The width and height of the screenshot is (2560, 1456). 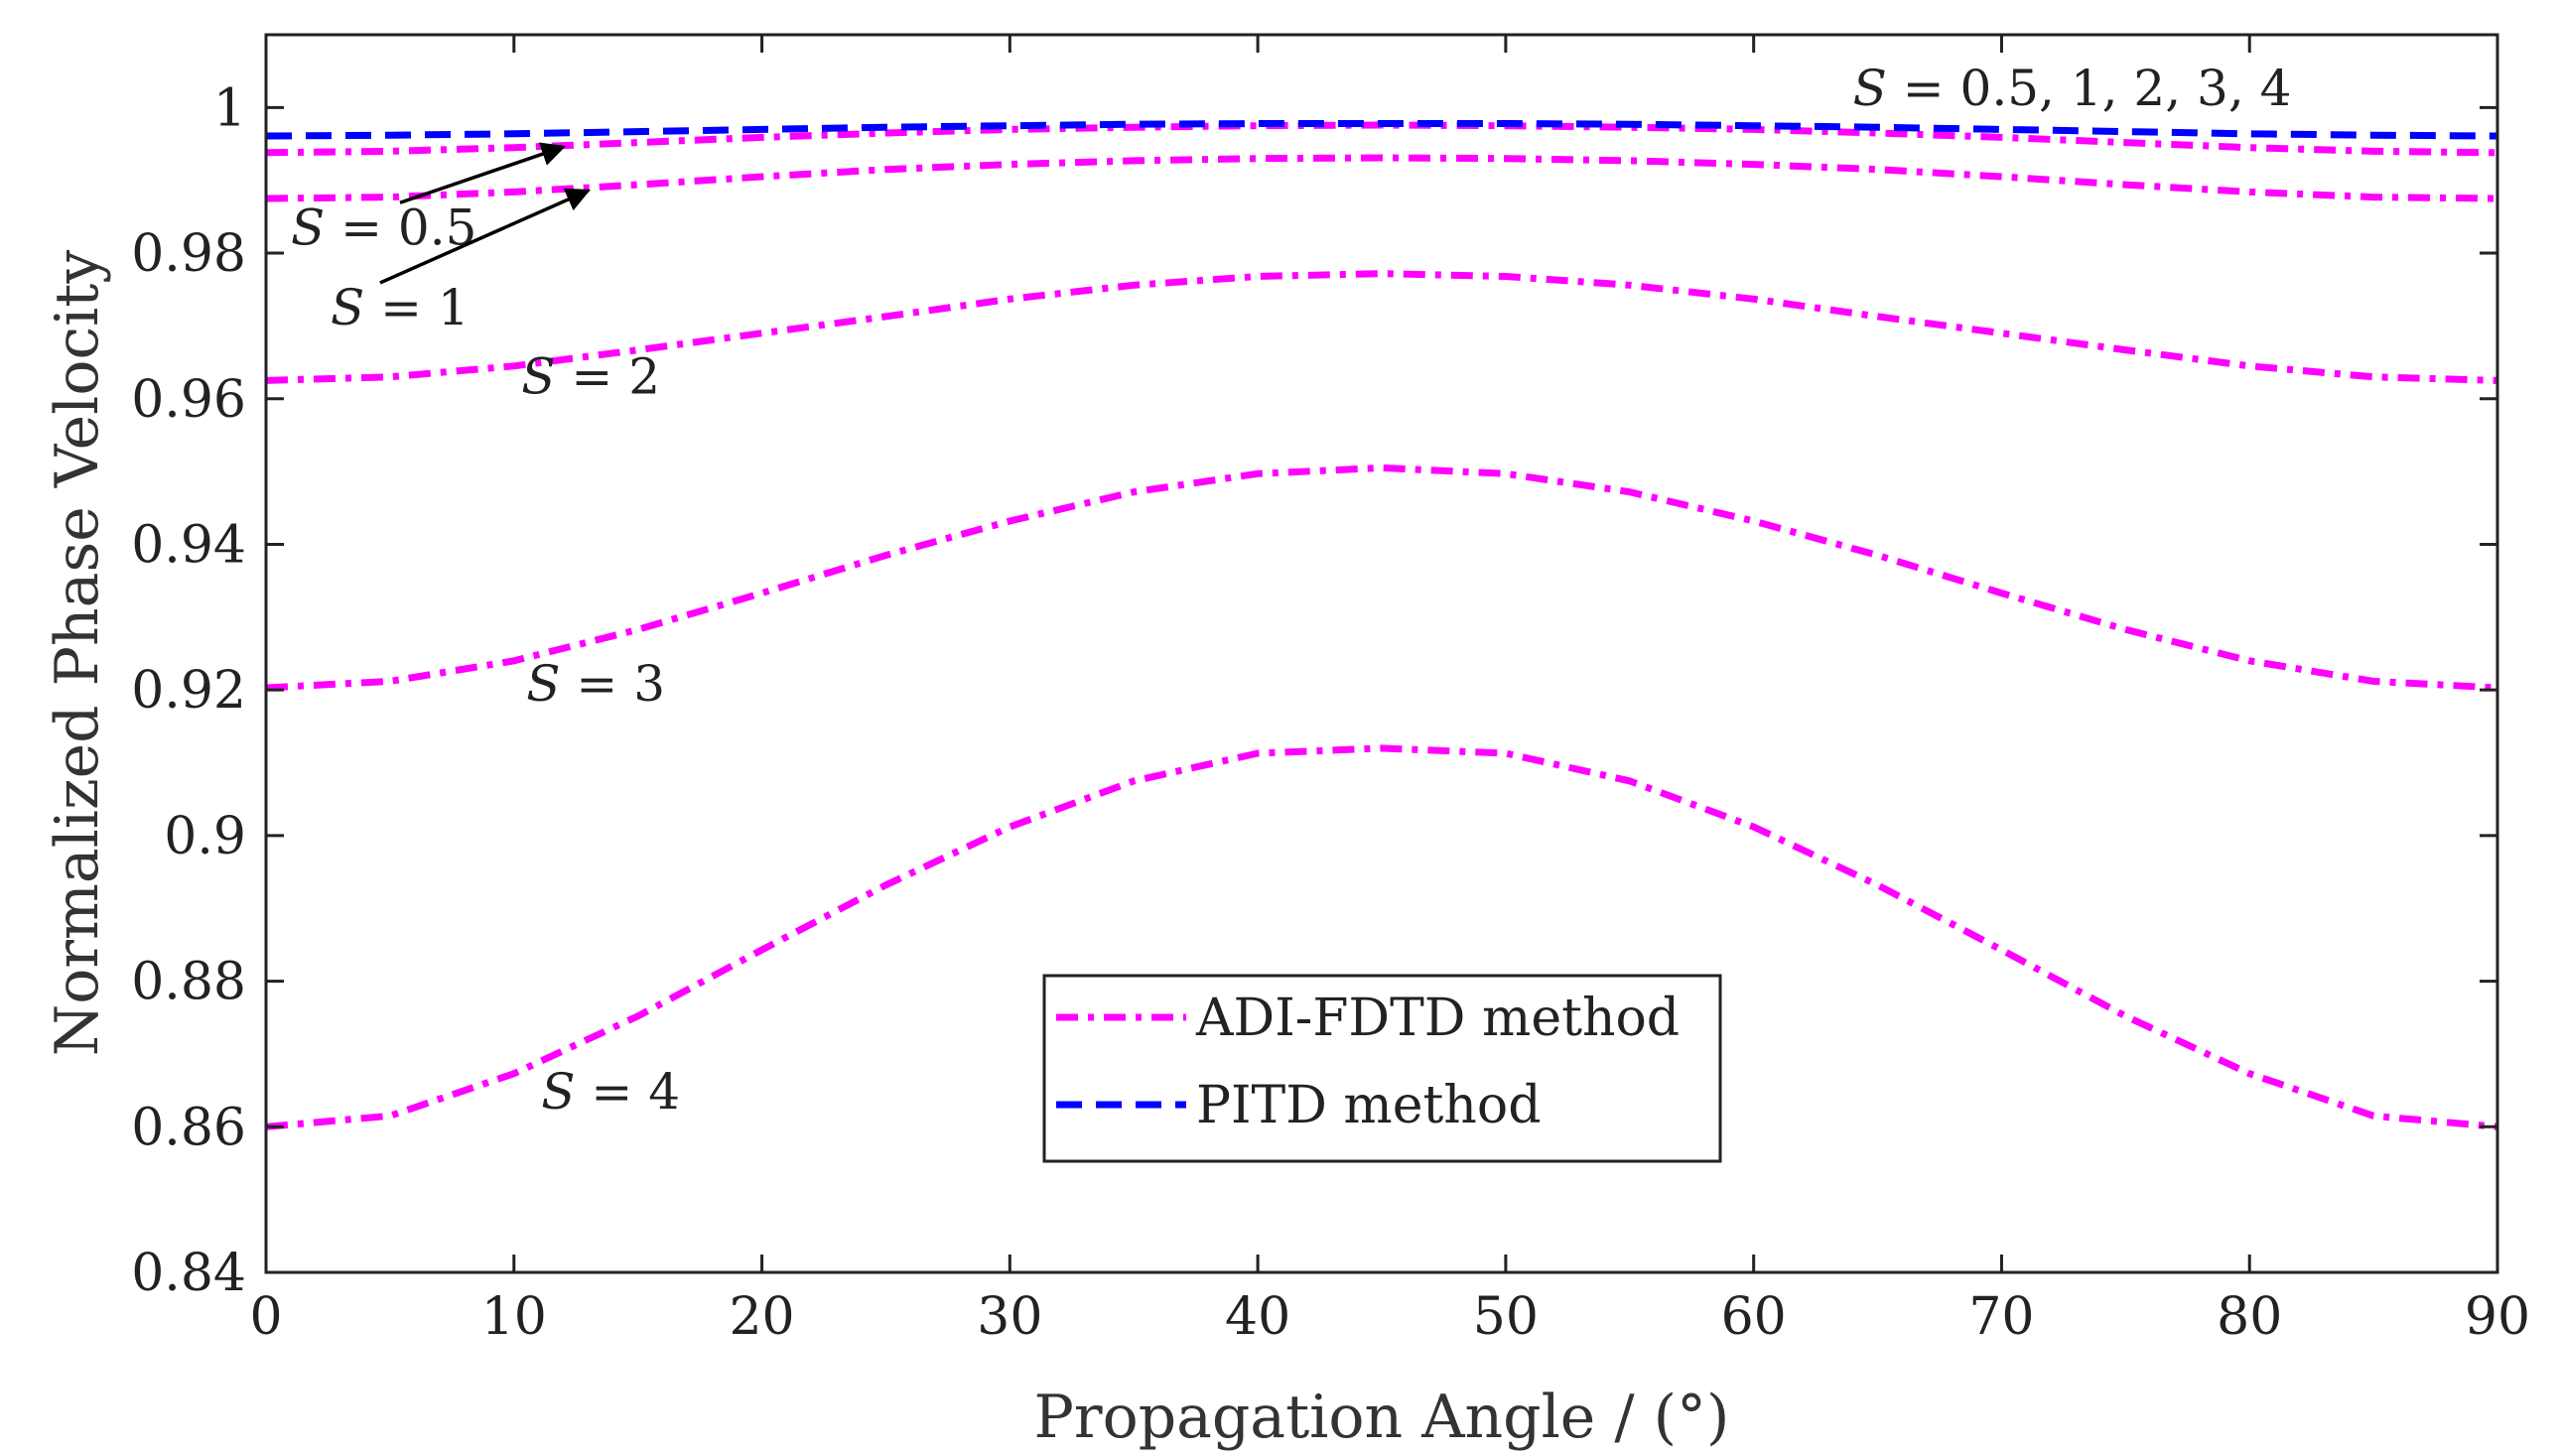 What do you see at coordinates (2249, 1317) in the screenshot?
I see `x-tick-label: 80` at bounding box center [2249, 1317].